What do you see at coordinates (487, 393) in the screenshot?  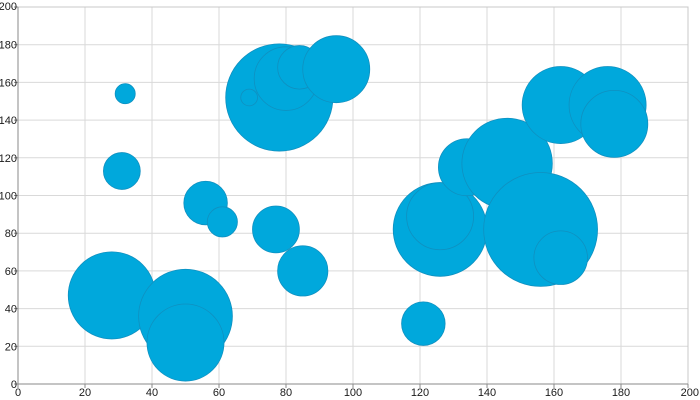 I see `x-tick-label: 140` at bounding box center [487, 393].